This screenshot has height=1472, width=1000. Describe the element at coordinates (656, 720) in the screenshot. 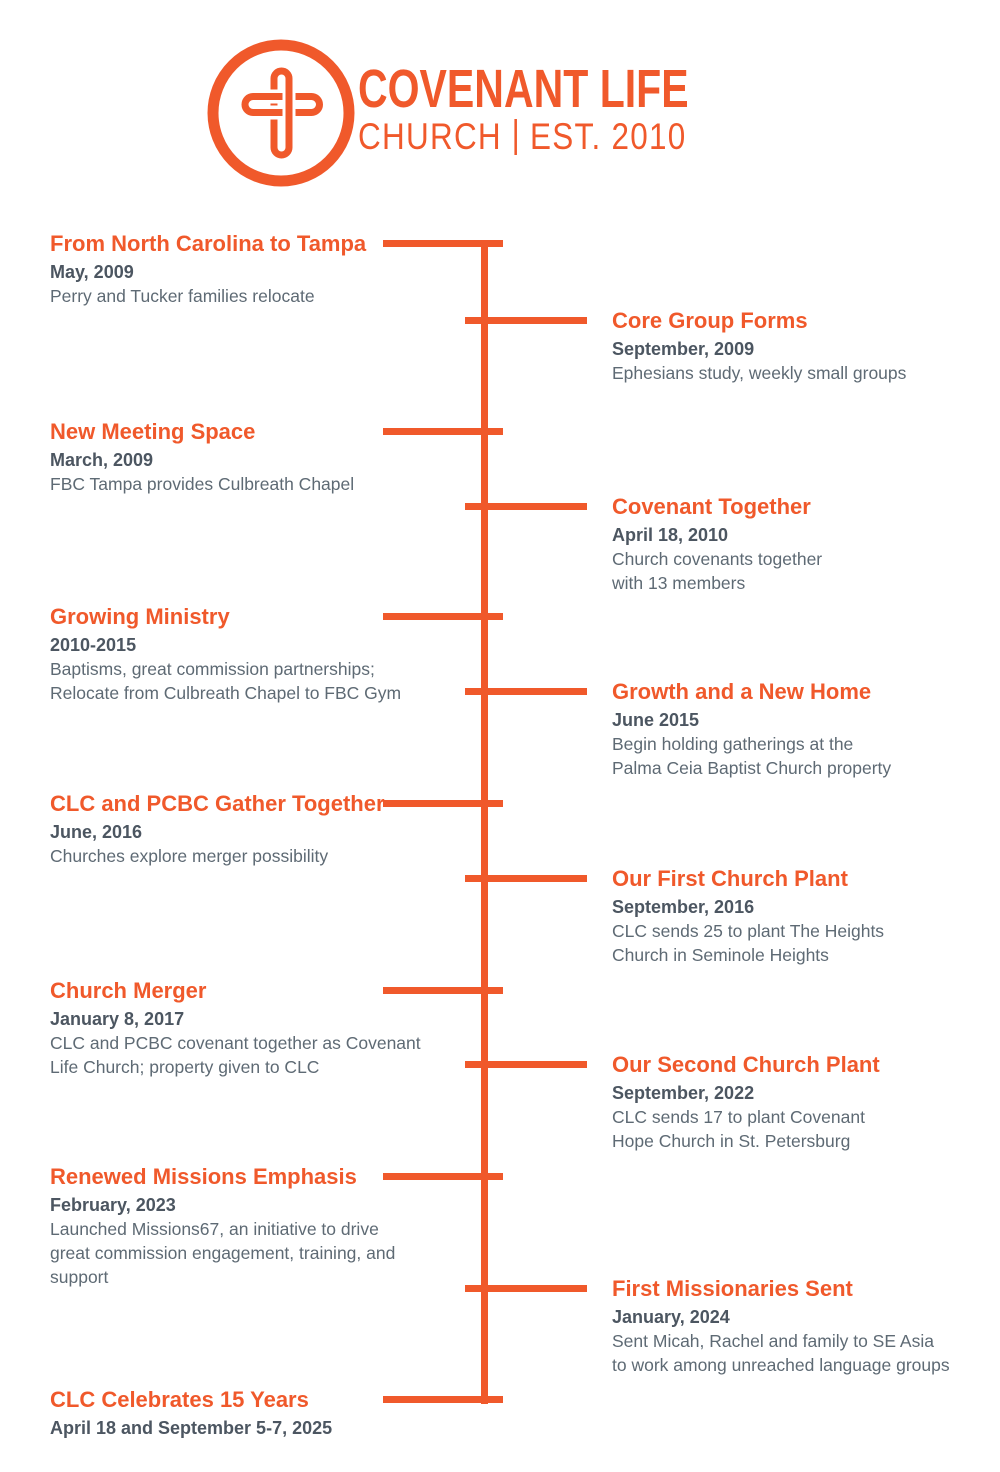

I see `entry-date: June 2015` at that location.